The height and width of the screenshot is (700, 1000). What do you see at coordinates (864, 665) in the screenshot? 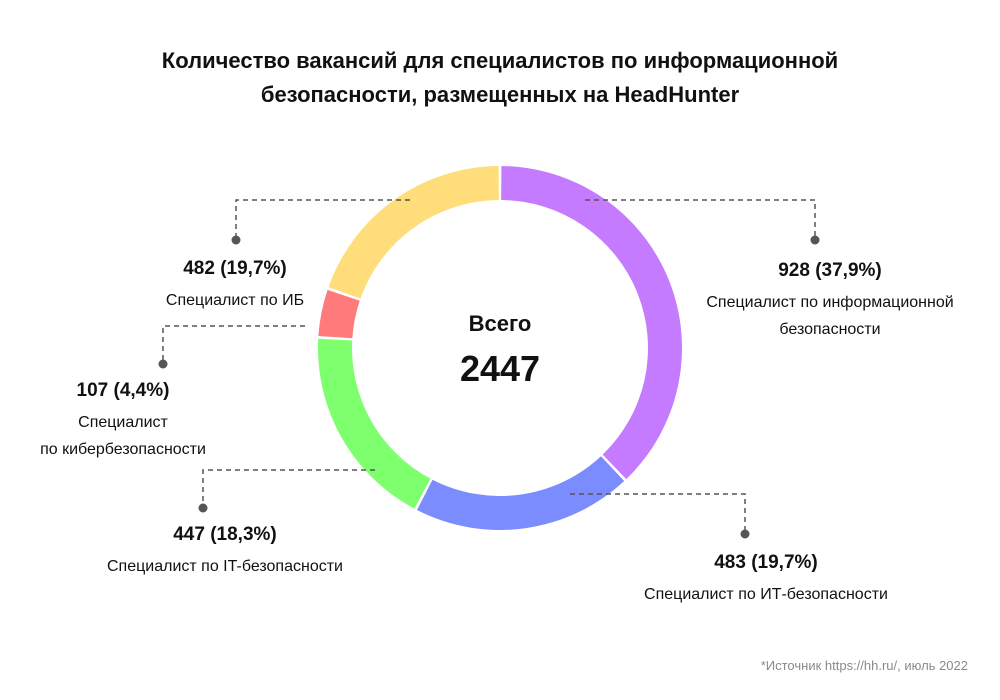
I see `source-note: *Источник https://hh.ru/, июль 2022` at bounding box center [864, 665].